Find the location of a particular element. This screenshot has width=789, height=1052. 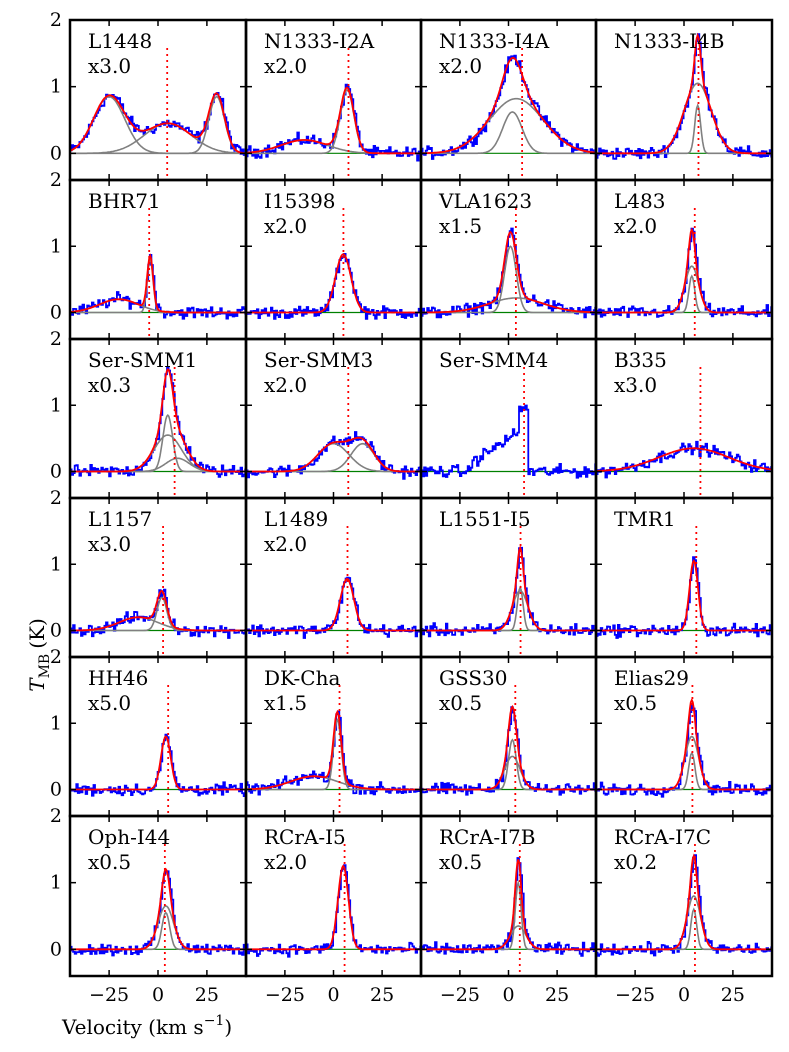

panel-l1551-i5: L1551-I5 is located at coordinates (508, 577).